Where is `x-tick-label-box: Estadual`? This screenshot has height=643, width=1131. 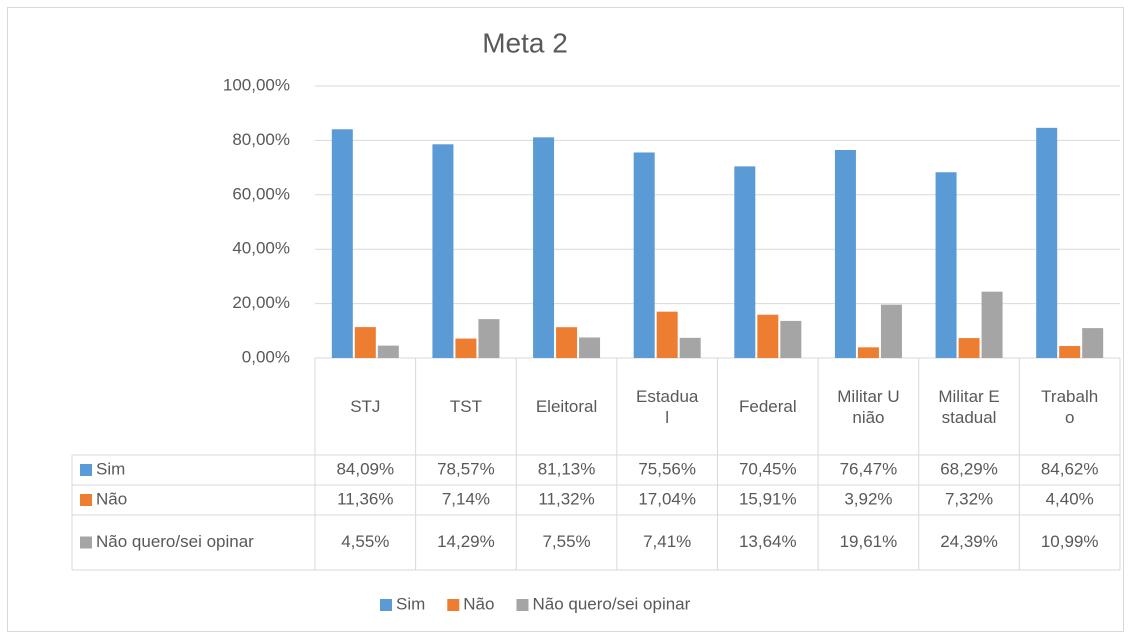
x-tick-label-box: Estadual is located at coordinates (667, 406).